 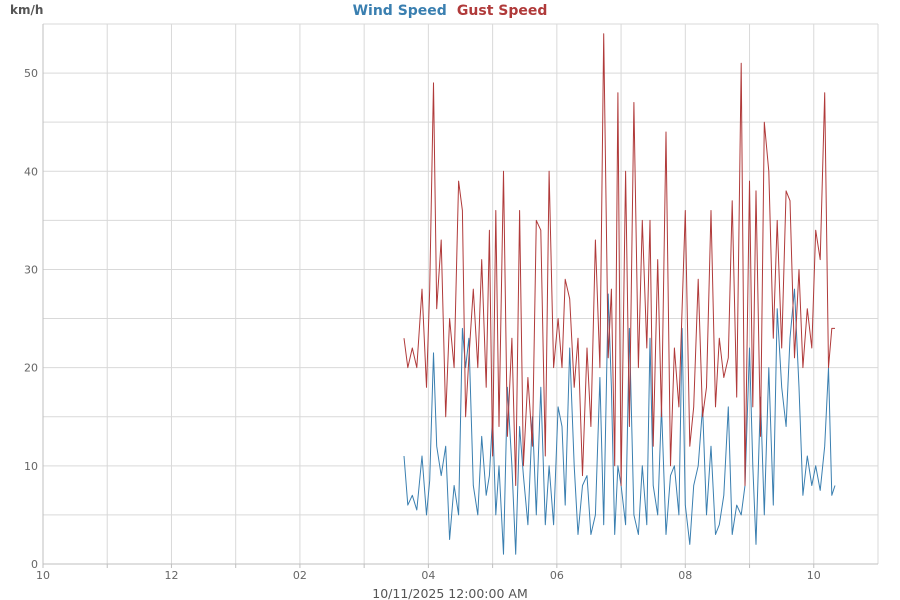 I want to click on unit-label: km/h, so click(x=26, y=10).